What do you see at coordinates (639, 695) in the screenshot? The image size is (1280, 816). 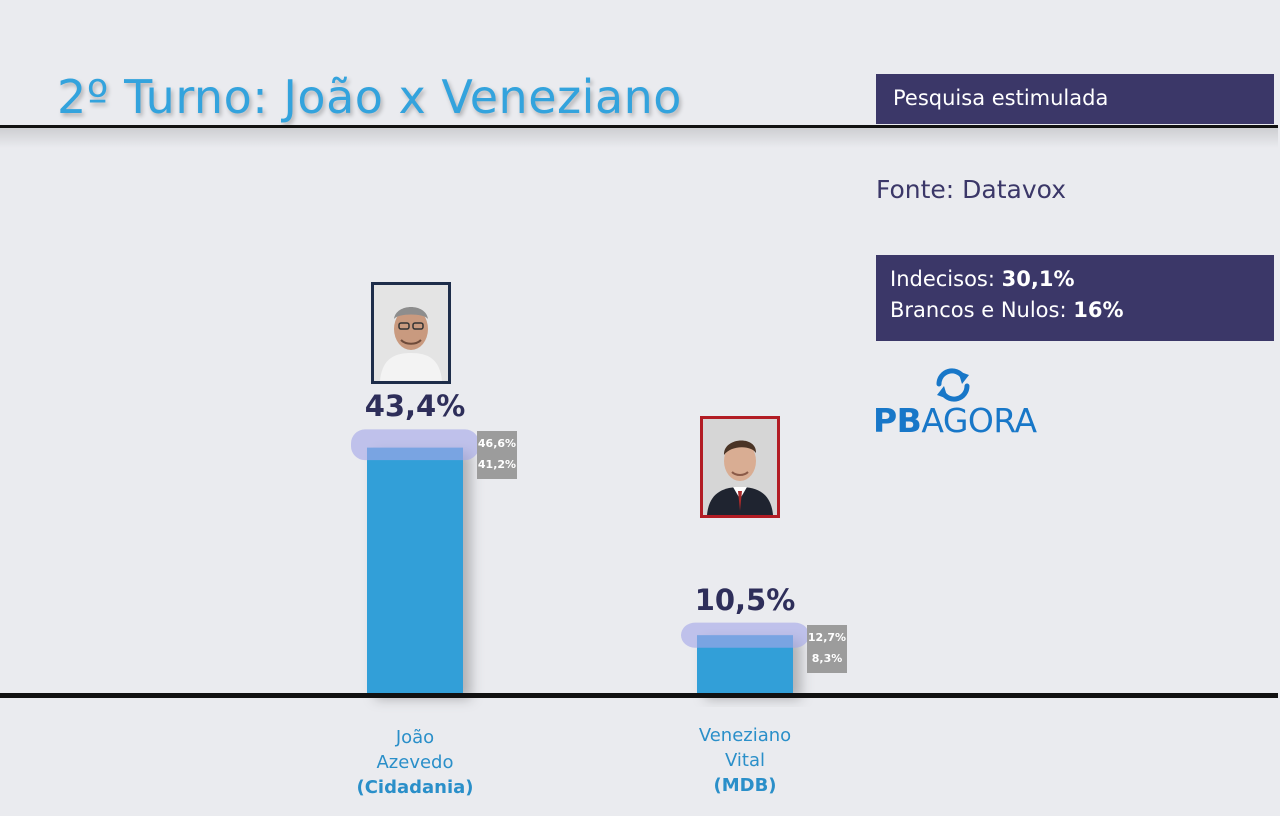 I see `baseline-axis` at bounding box center [639, 695].